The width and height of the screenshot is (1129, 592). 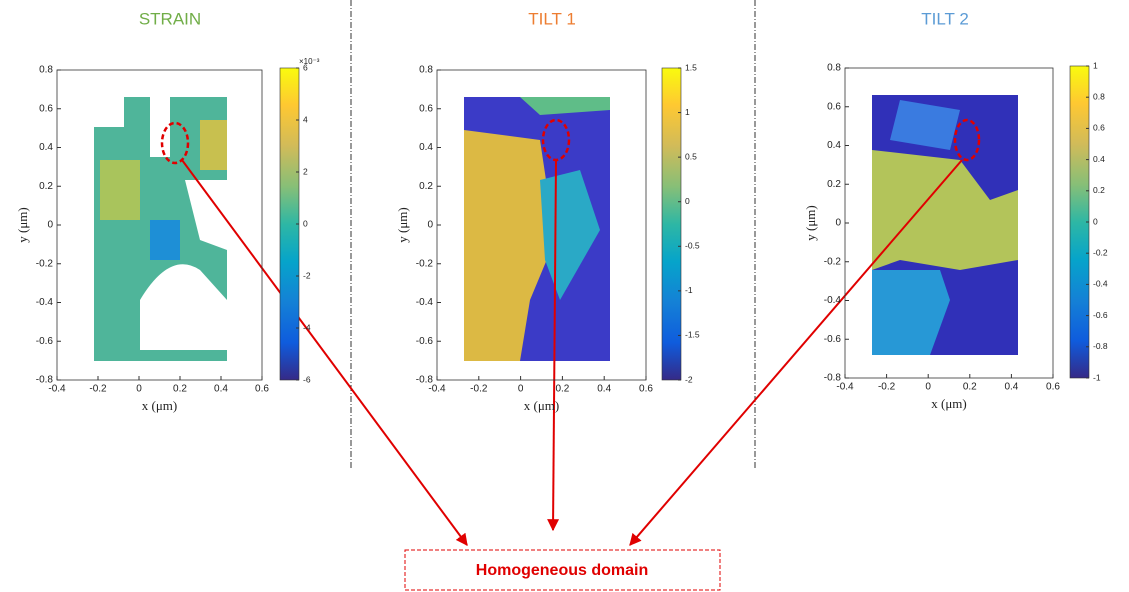 What do you see at coordinates (1100, 315) in the screenshot?
I see `colorbar-tick-label: -0.6` at bounding box center [1100, 315].